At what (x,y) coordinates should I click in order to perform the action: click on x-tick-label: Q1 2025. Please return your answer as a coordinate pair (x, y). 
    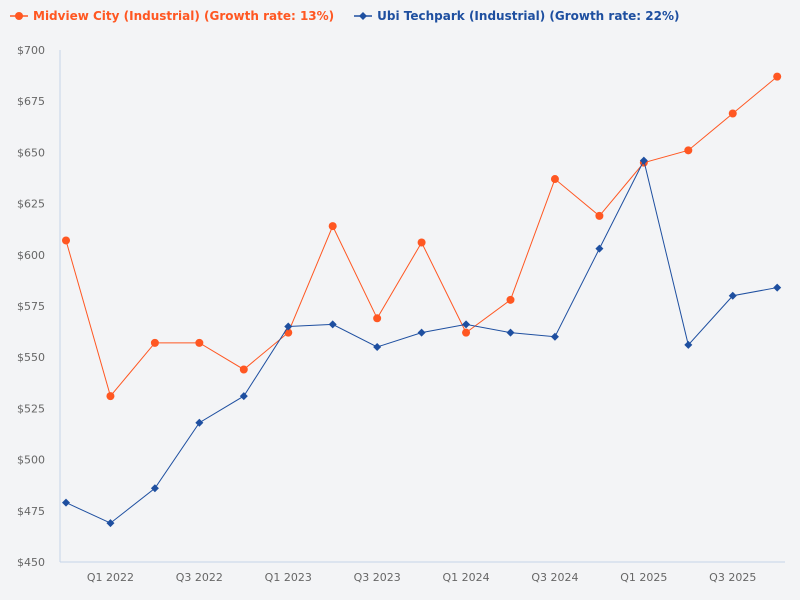
    Looking at the image, I should click on (643, 577).